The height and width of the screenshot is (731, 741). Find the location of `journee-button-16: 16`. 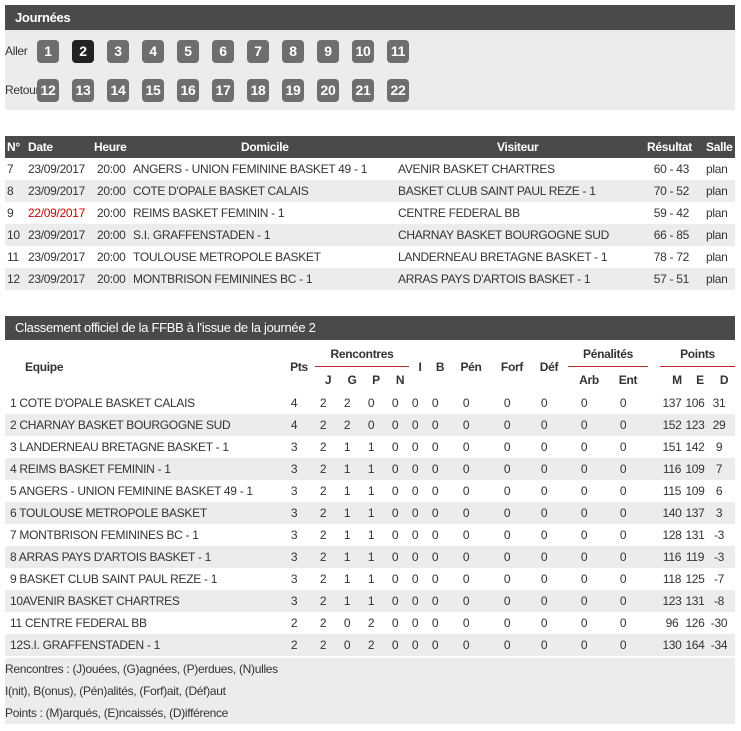

journee-button-16: 16 is located at coordinates (188, 90).